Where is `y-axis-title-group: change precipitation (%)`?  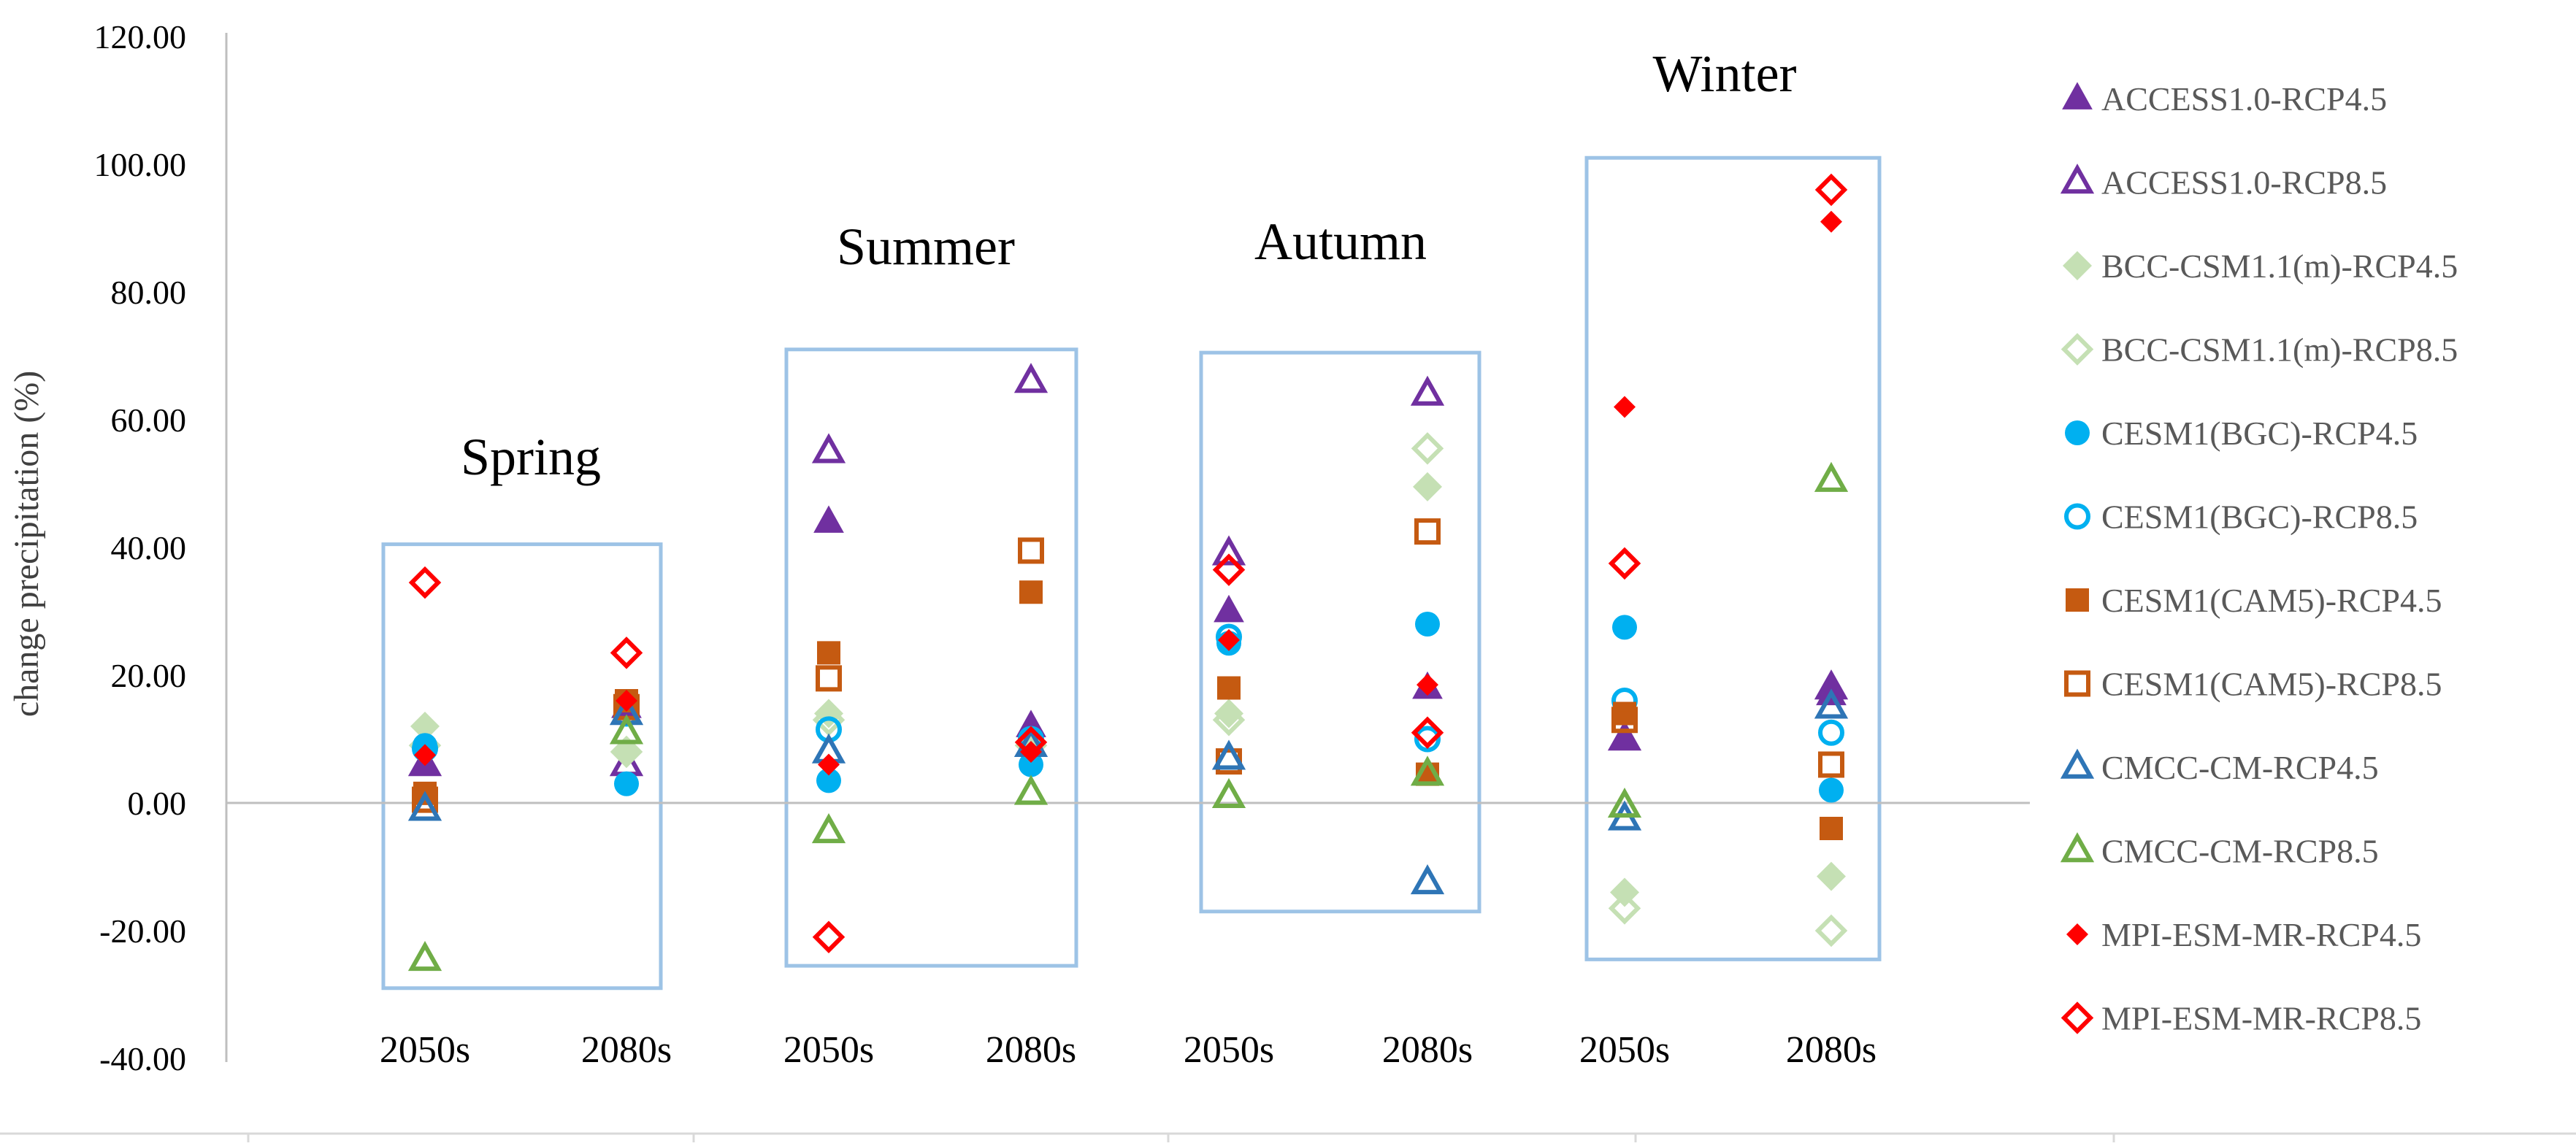
y-axis-title-group: change precipitation (%) is located at coordinates (27, 544).